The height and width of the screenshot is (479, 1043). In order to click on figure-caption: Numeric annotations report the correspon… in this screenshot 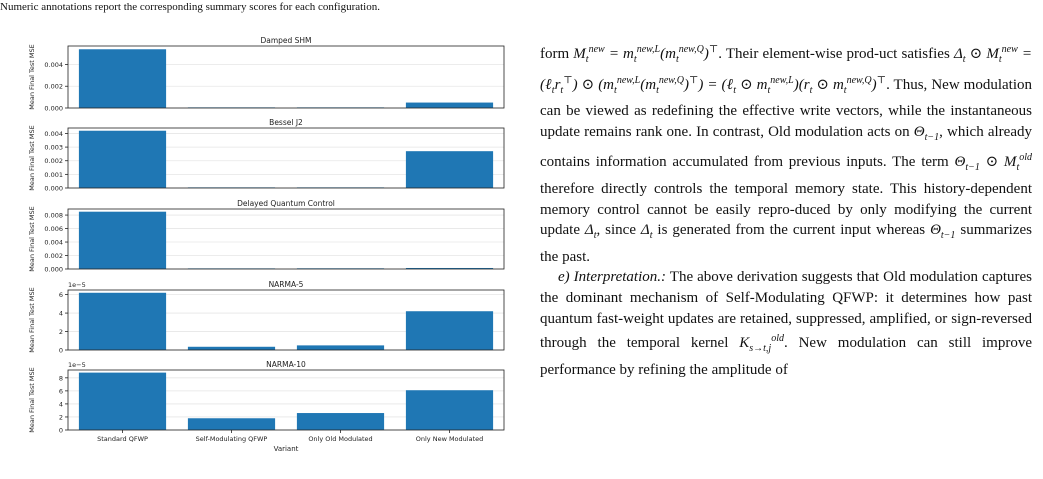, I will do `click(190, 7)`.